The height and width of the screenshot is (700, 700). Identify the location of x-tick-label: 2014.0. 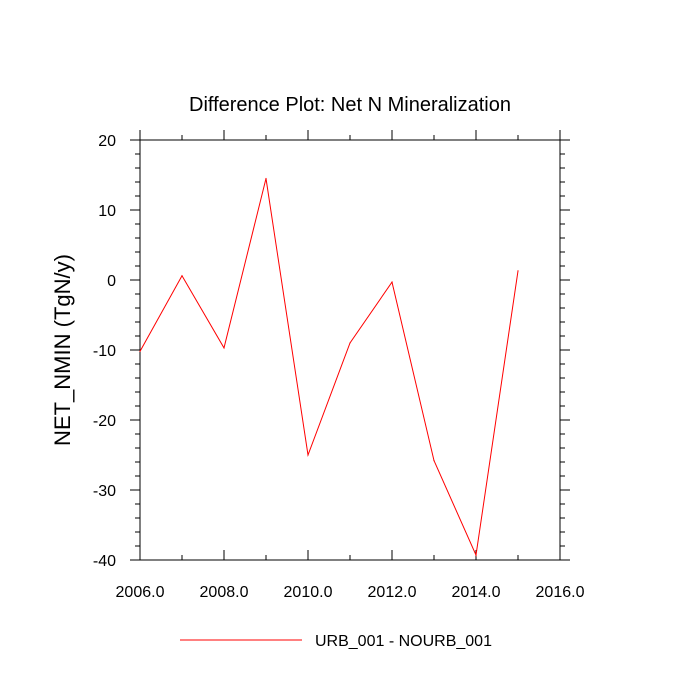
(476, 592).